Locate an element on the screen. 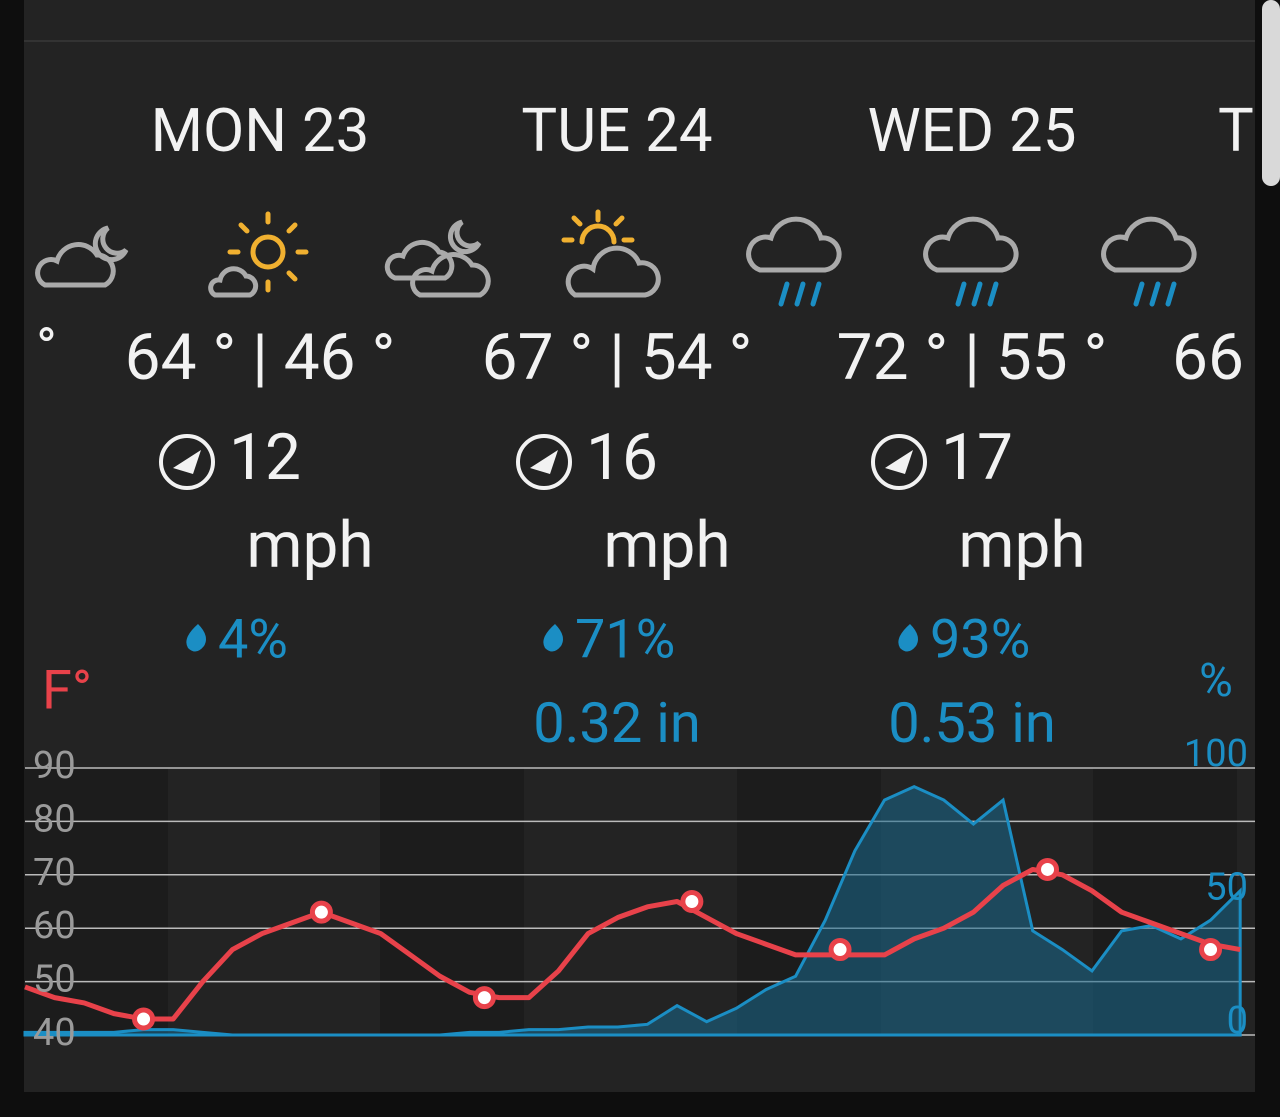  precip-chance: 93% is located at coordinates (980, 639).